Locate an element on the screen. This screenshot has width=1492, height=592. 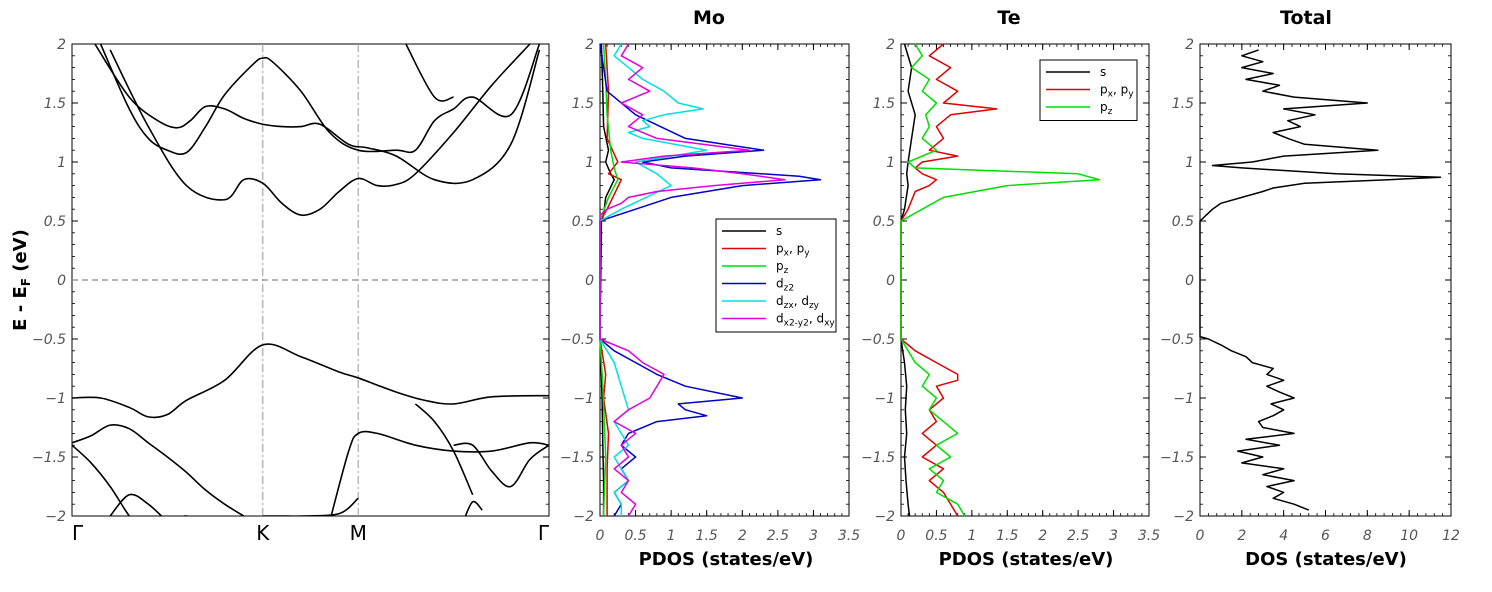
mo-legend-label: px, py is located at coordinates (793, 250).